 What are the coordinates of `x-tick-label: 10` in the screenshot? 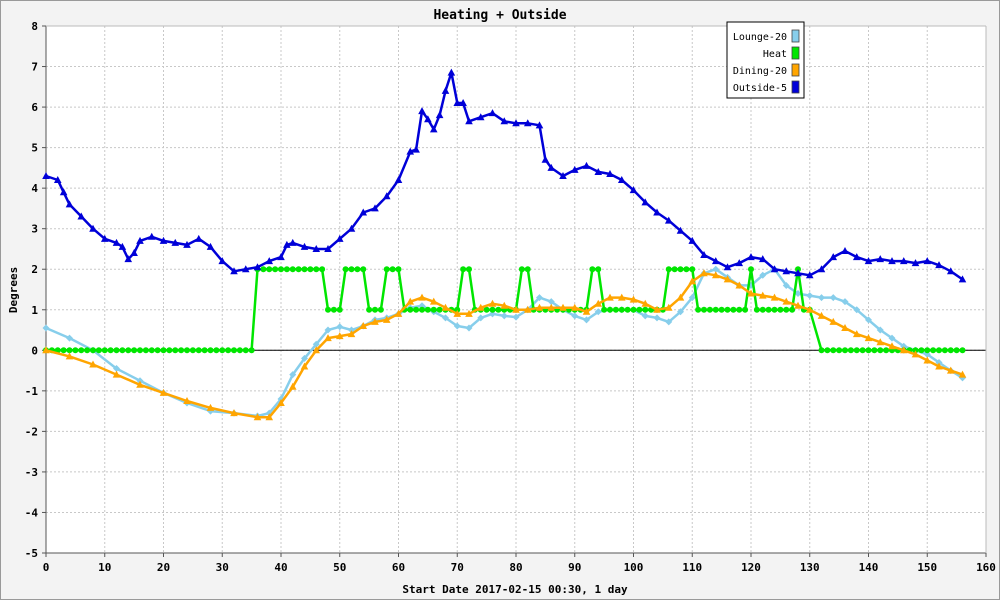 It's located at (104, 567).